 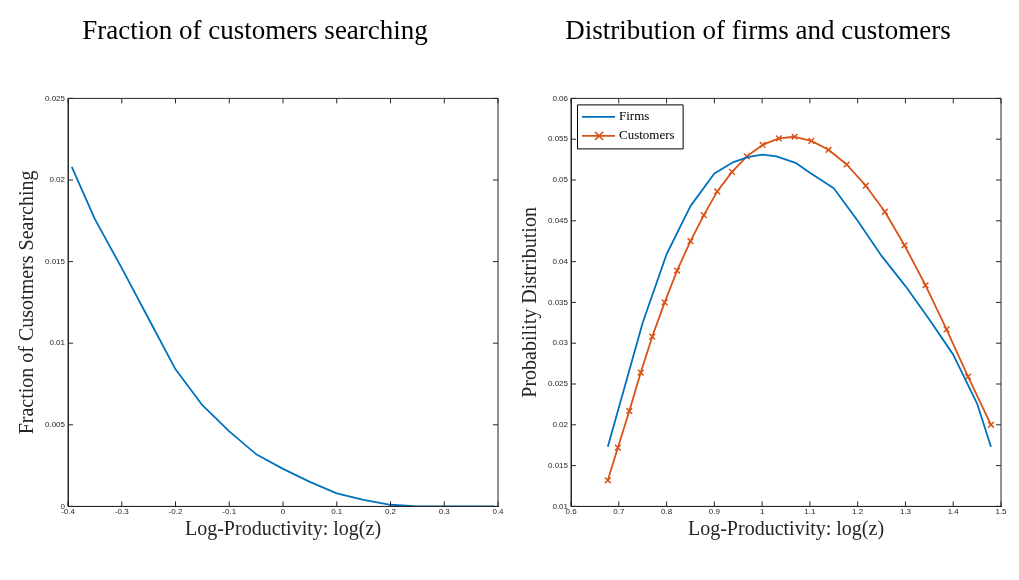 I want to click on y-tick-label: 0.01, so click(x=57, y=343).